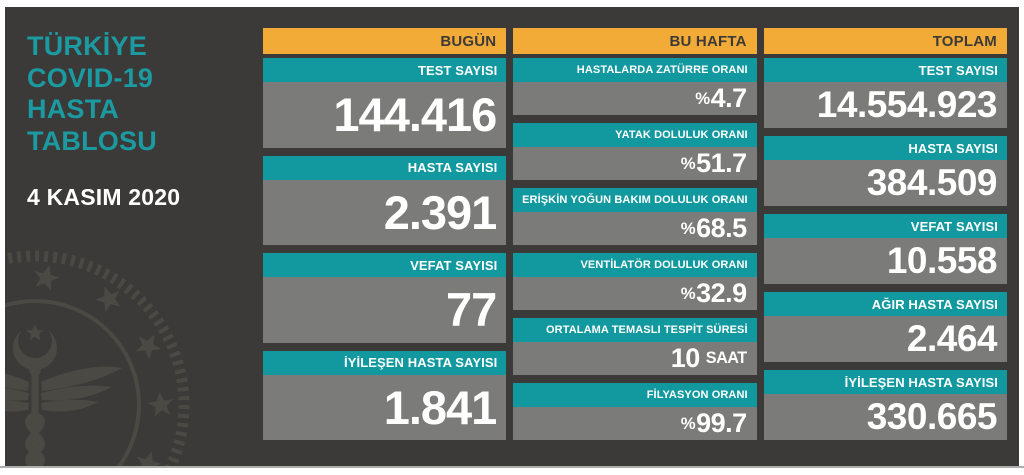  I want to click on column-header-bugun: BUGÜN, so click(385, 41).